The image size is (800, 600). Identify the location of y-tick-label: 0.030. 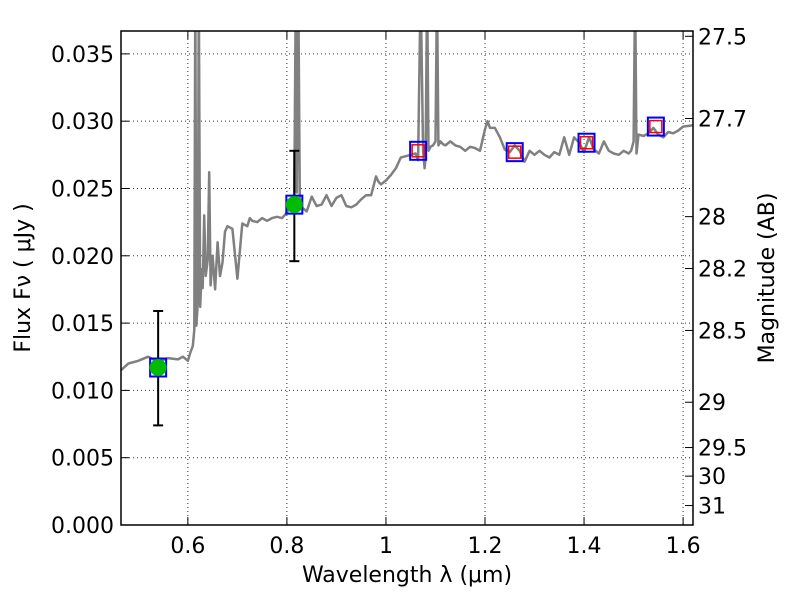
(82, 122).